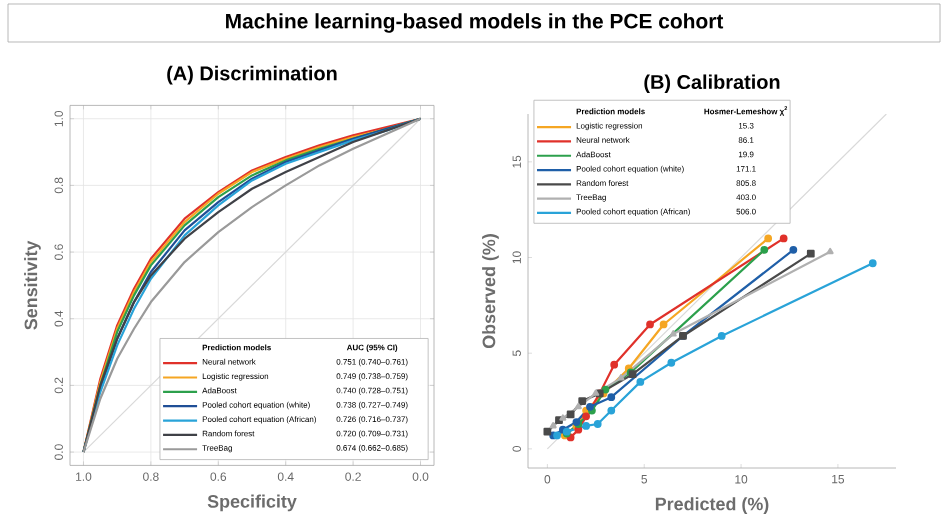  I want to click on chart-title: Machine learning-based models in the PCE cohort, so click(475, 23).